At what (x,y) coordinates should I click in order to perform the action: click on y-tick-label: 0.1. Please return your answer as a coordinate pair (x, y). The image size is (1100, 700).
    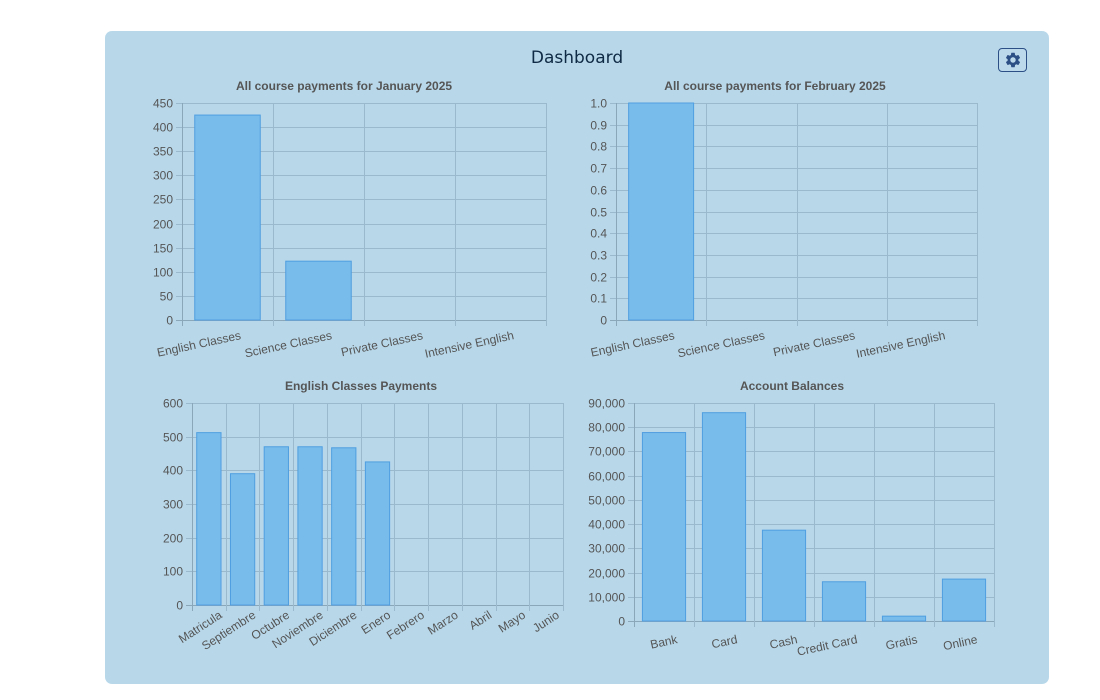
    Looking at the image, I should click on (598, 299).